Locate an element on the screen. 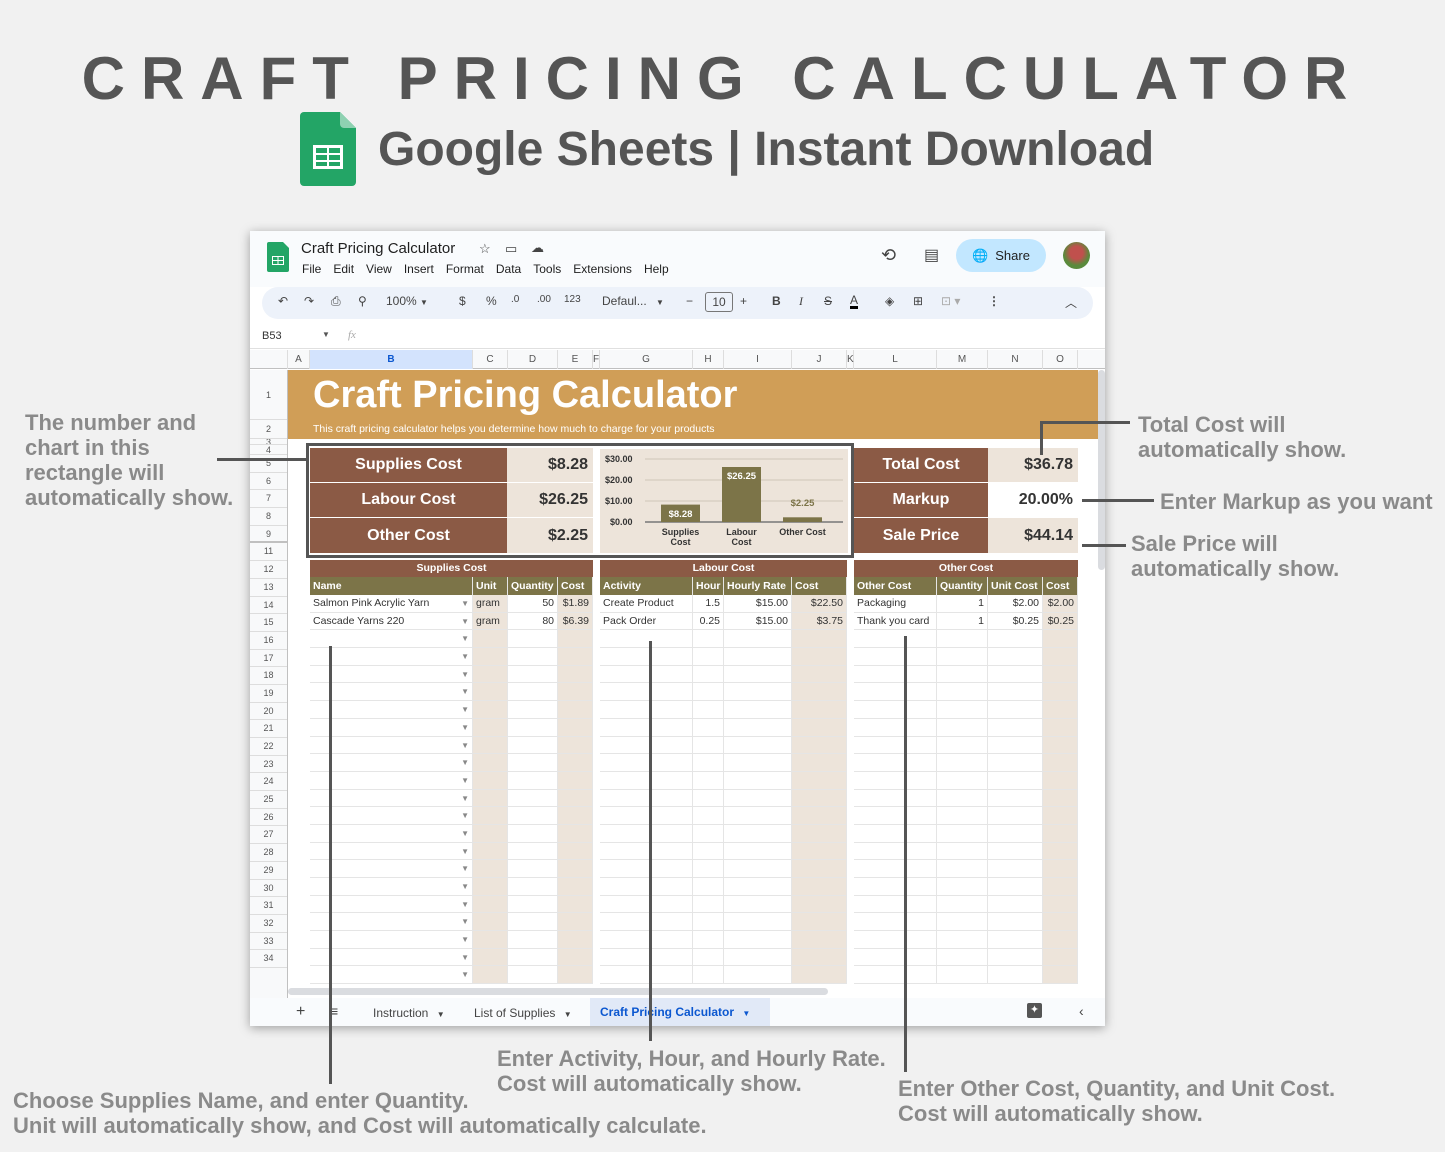  menu-tools: Tools is located at coordinates (547, 269).